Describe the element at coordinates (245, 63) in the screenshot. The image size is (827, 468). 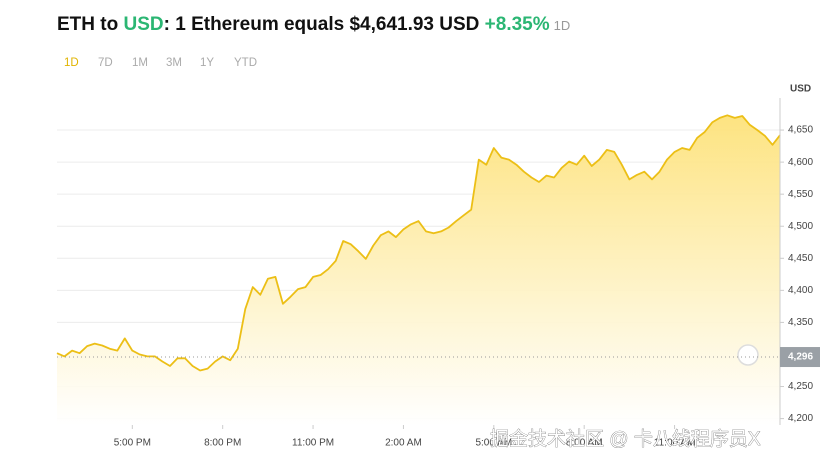
I see `range-button: YTD` at that location.